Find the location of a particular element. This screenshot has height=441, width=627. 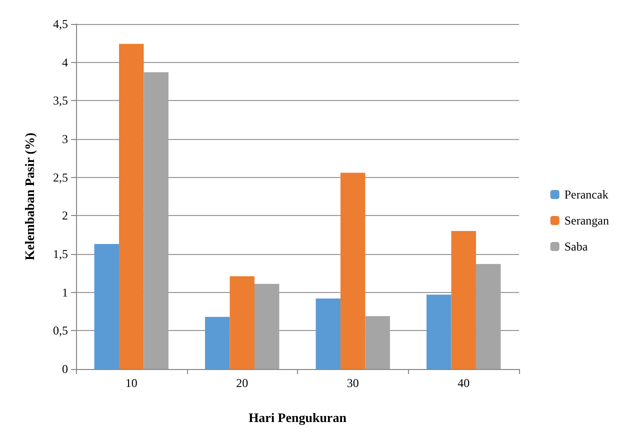

y-tick-label: 4,5 is located at coordinates (60, 24).